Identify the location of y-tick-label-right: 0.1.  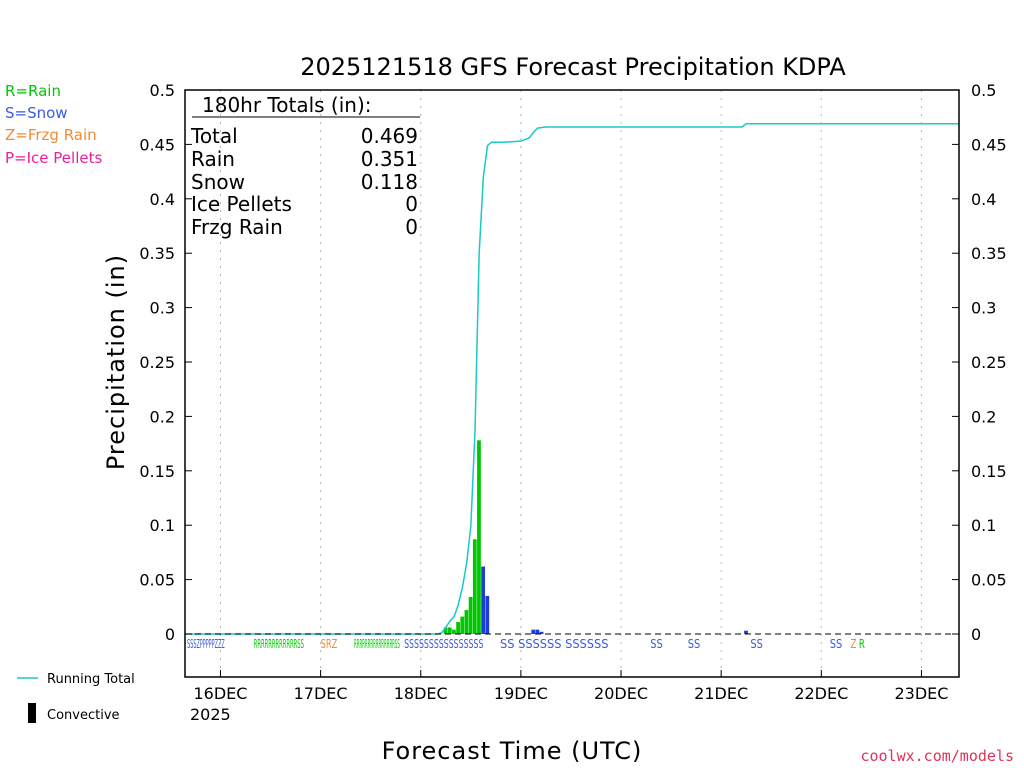
(983, 525).